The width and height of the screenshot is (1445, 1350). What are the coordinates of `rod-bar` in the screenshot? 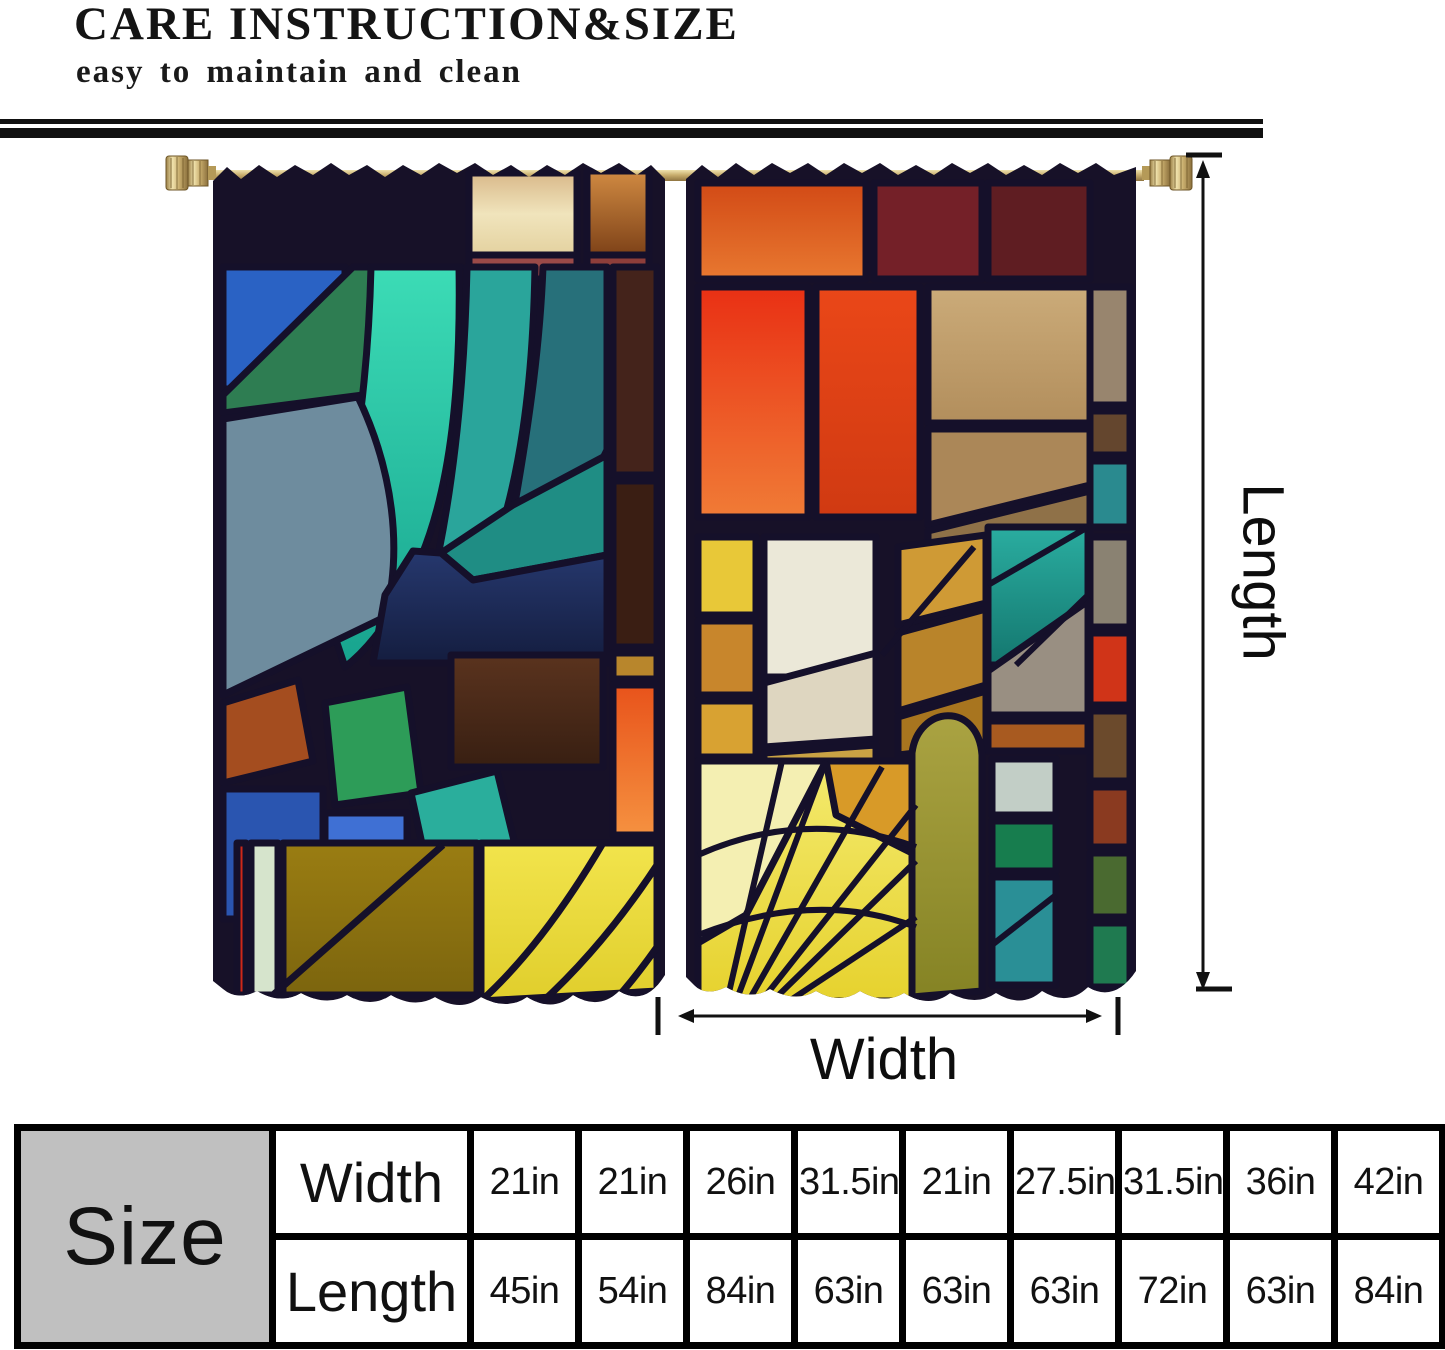 It's located at (679, 175).